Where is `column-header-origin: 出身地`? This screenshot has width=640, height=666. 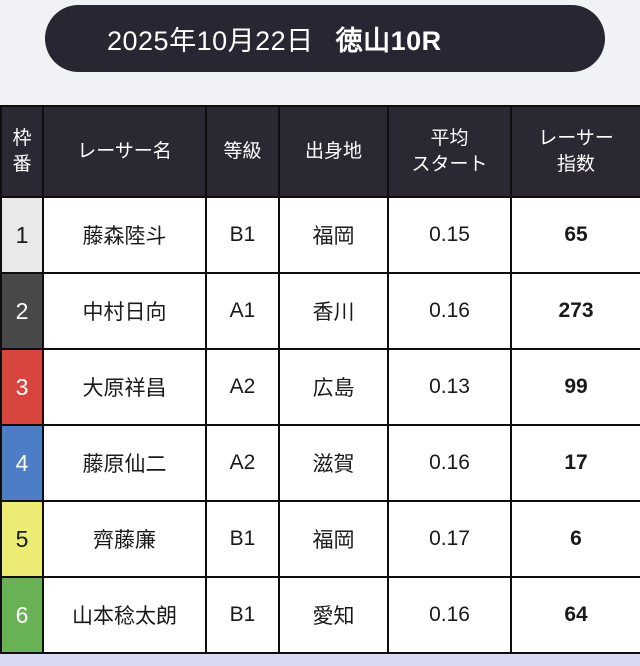 column-header-origin: 出身地 is located at coordinates (333, 151).